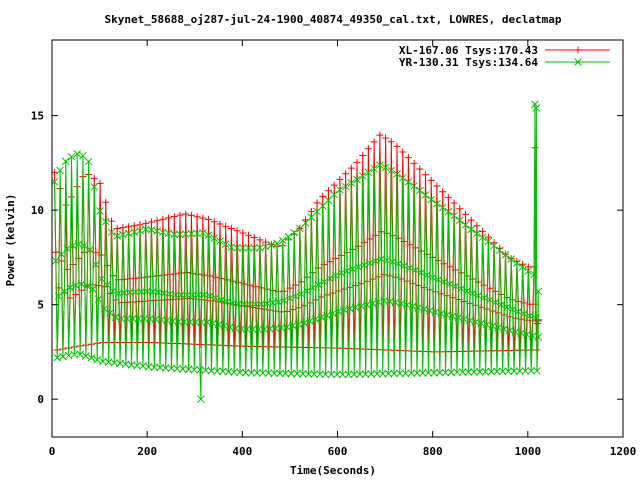 This screenshot has height=480, width=640. I want to click on legend-label-yr: YR-130.31 Tsys:134.64, so click(468, 62).